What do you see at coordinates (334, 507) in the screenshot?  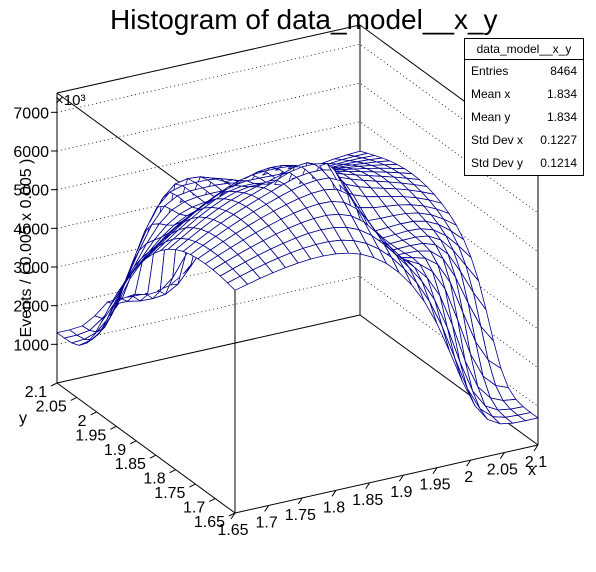 I see `x-tick-label: 1.8` at bounding box center [334, 507].